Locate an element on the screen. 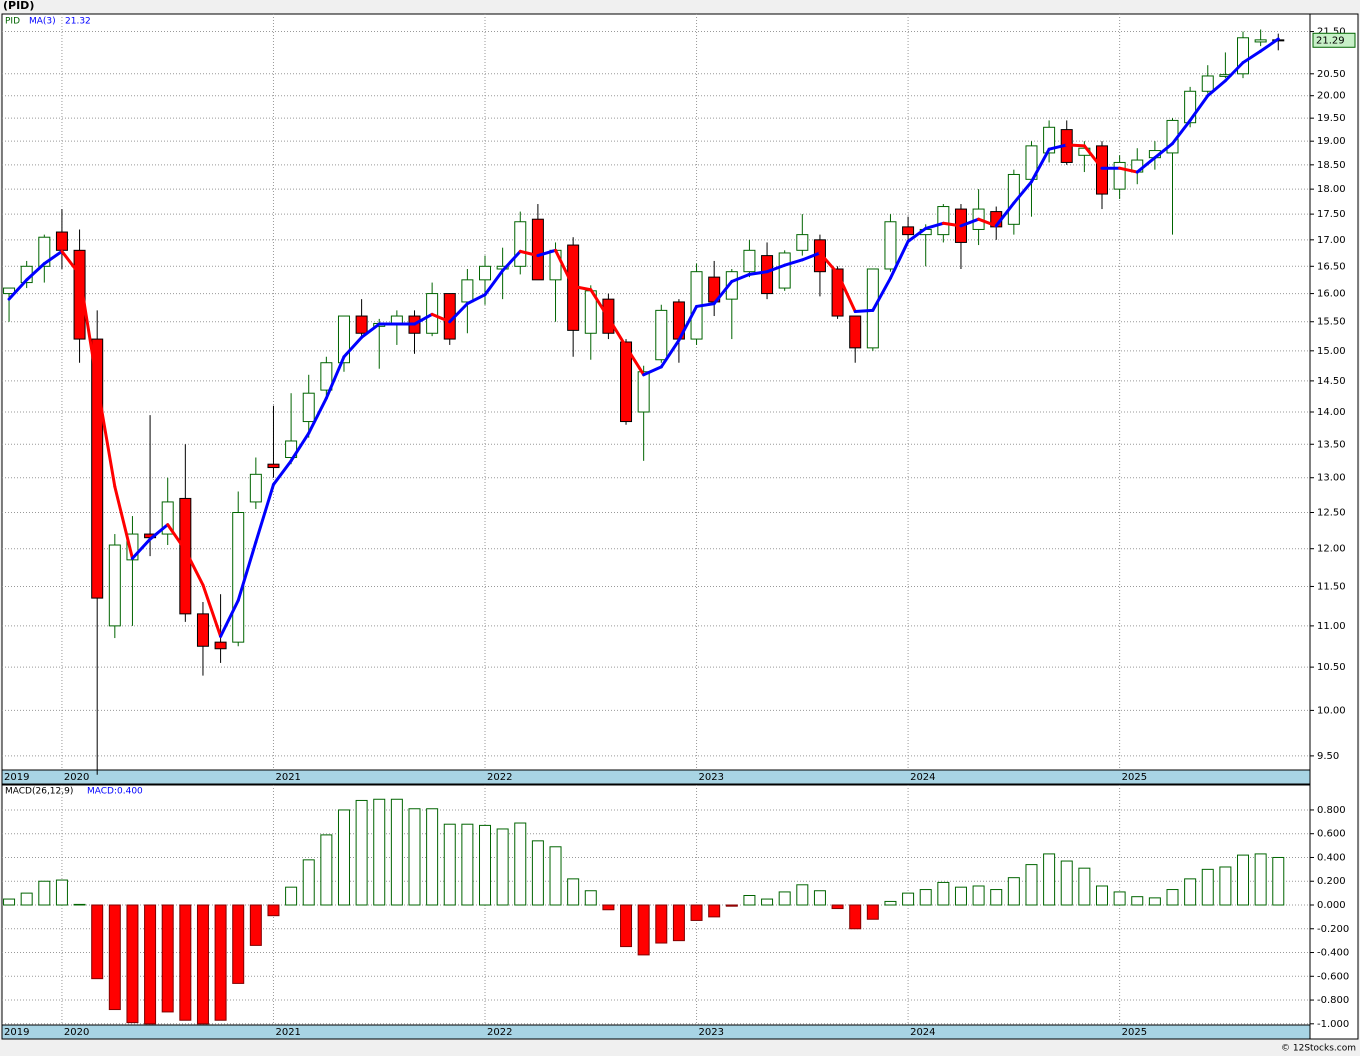 The image size is (1360, 1056). y-tick-label: 11.00 is located at coordinates (1331, 626).